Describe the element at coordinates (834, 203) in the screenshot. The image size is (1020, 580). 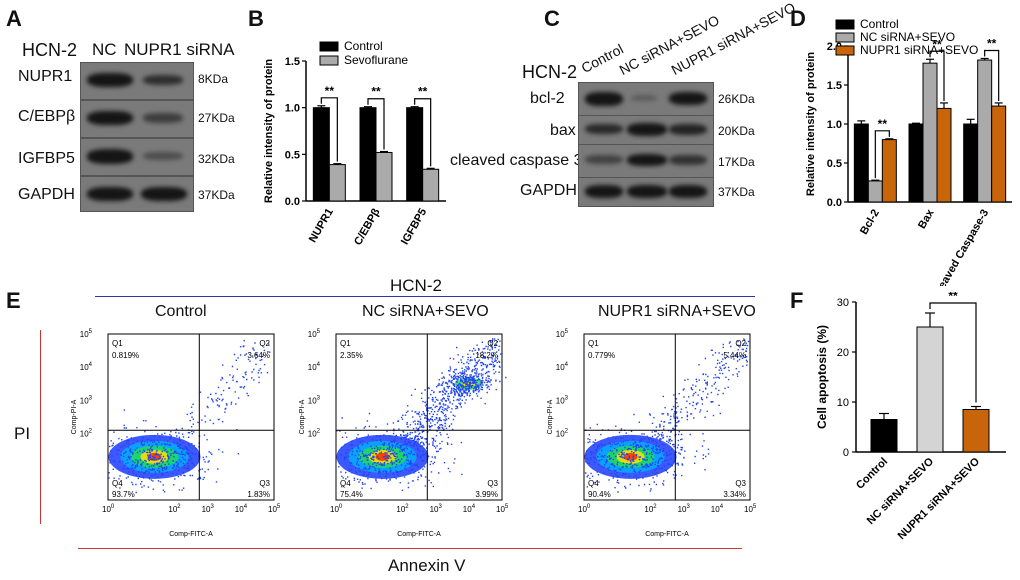
I see `y-tick-label: 0.0` at that location.